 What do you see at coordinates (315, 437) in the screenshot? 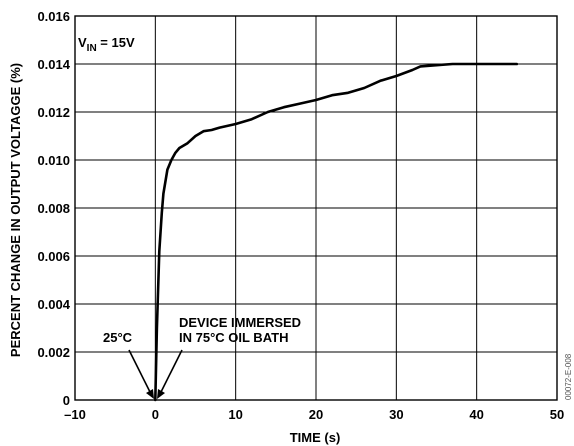
I see `x-axis-label: TIME (s)` at bounding box center [315, 437].